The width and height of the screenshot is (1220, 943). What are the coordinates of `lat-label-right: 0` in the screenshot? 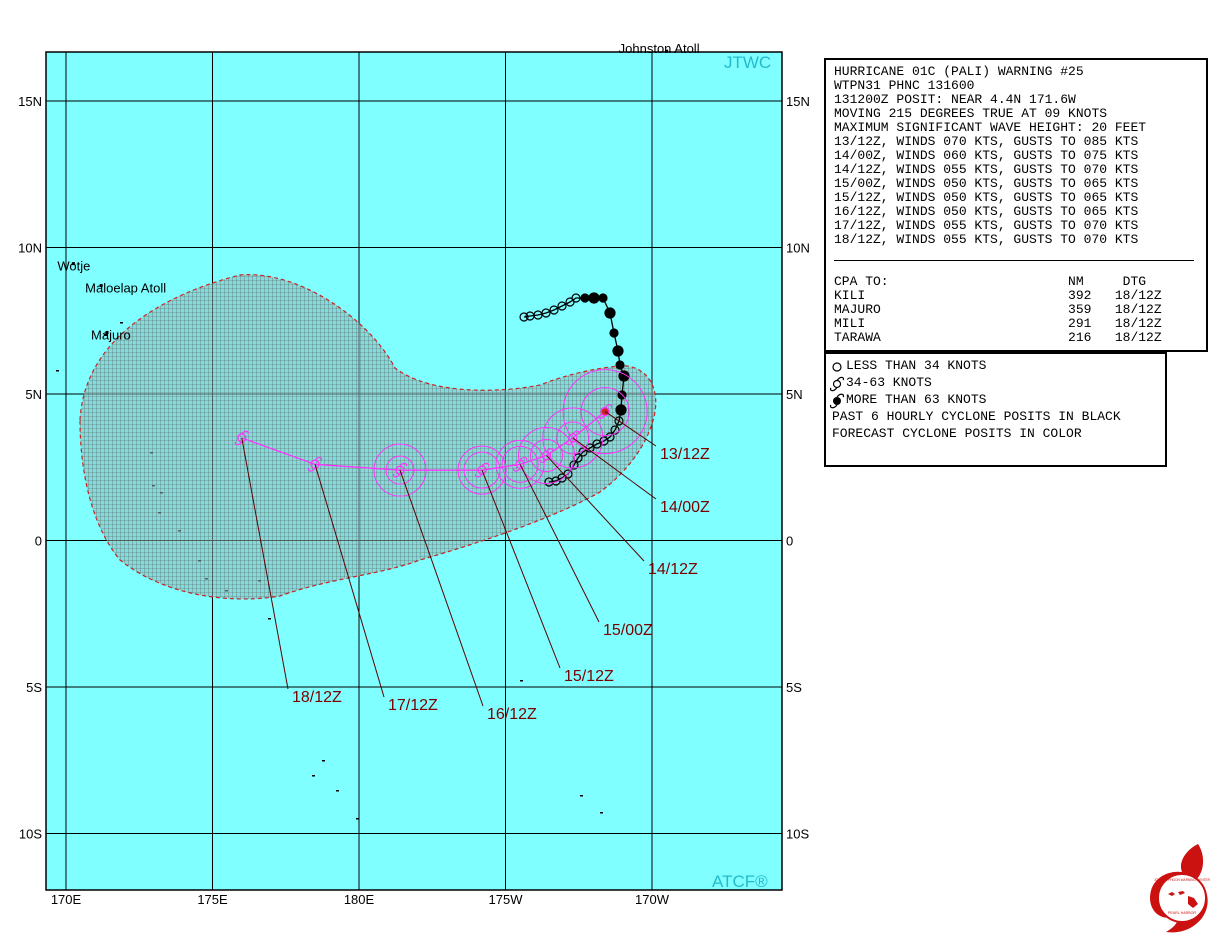 It's located at (789, 541).